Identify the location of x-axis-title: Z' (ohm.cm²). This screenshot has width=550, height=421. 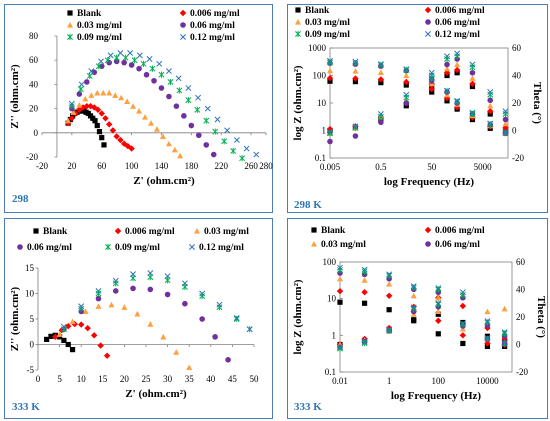
(156, 394).